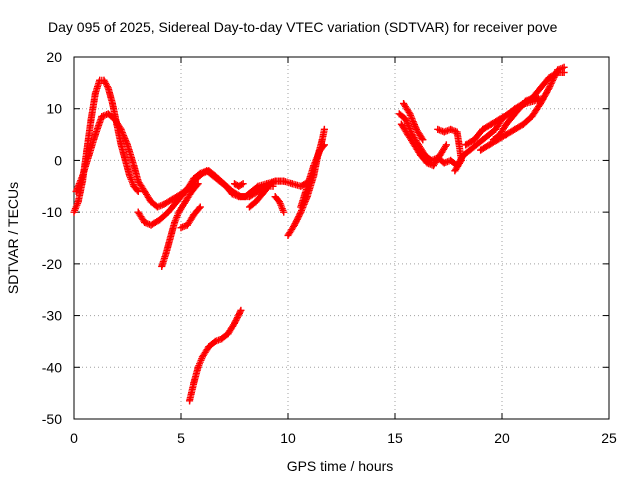  What do you see at coordinates (288, 438) in the screenshot?
I see `x-tick-label: 10` at bounding box center [288, 438].